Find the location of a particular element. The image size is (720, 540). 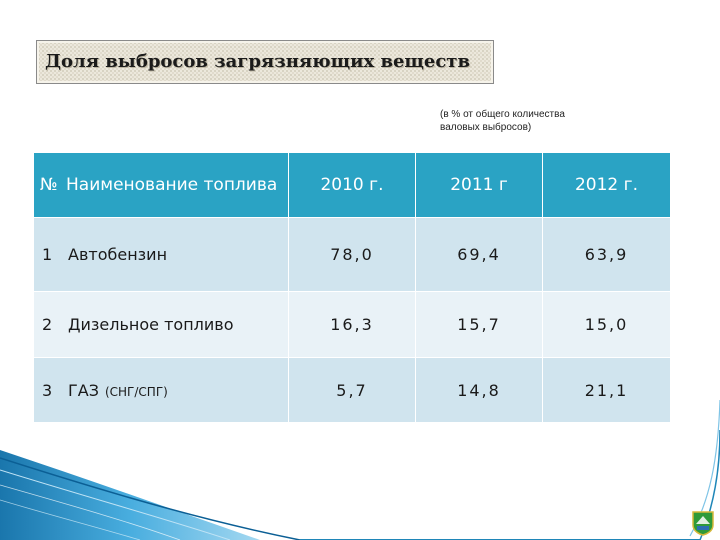

value-2012: 21,1 is located at coordinates (606, 390).